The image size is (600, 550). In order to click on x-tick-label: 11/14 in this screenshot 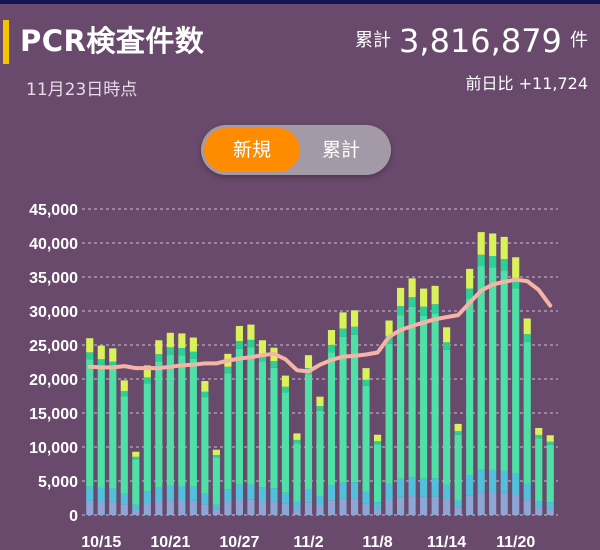, I will do `click(446, 542)`.